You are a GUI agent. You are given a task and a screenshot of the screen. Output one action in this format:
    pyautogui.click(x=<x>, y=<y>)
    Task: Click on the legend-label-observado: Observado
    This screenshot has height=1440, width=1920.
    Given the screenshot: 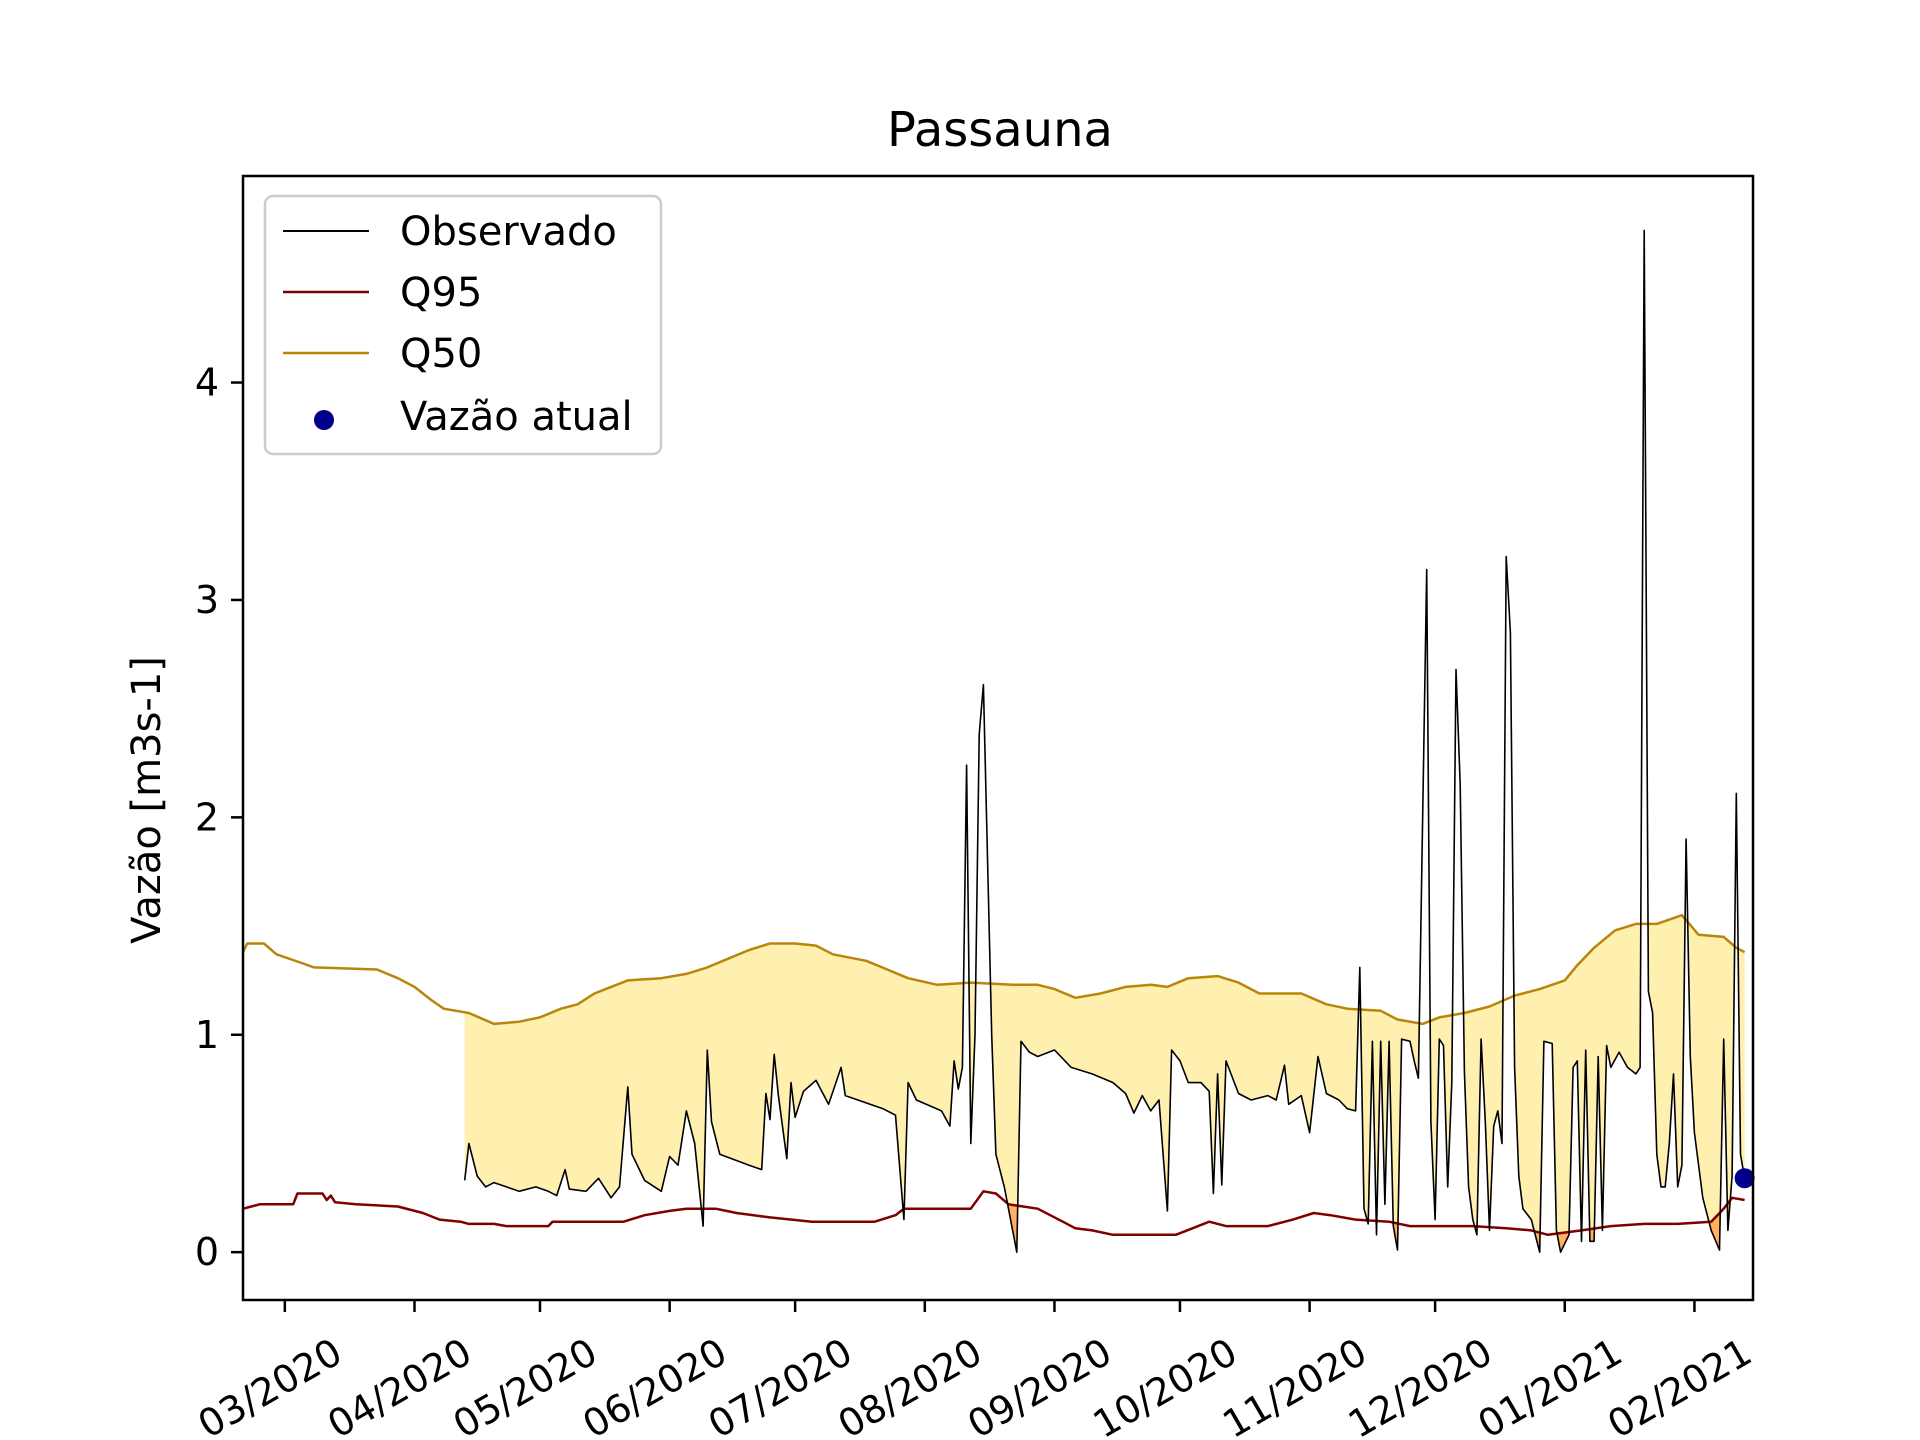 What is the action you would take?
    pyautogui.click(x=508, y=232)
    